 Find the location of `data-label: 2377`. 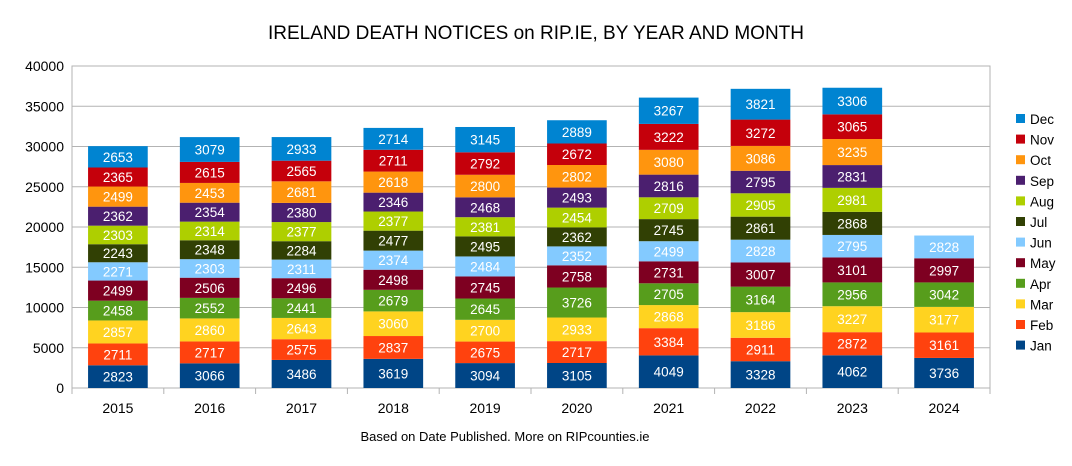

data-label: 2377 is located at coordinates (393, 221).